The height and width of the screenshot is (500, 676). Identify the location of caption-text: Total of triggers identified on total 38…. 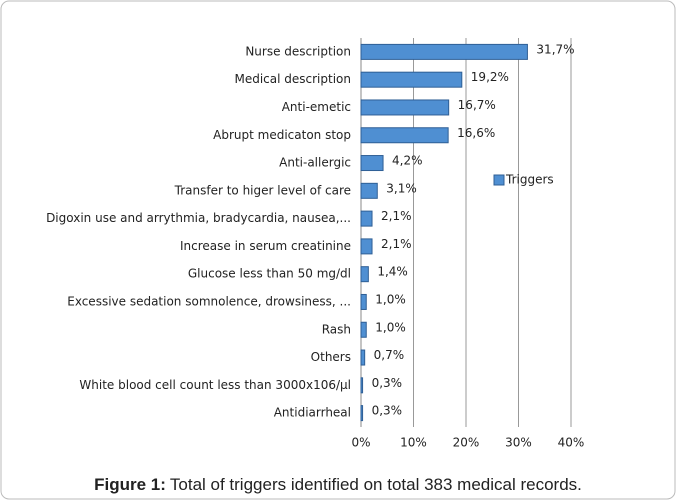
(376, 484).